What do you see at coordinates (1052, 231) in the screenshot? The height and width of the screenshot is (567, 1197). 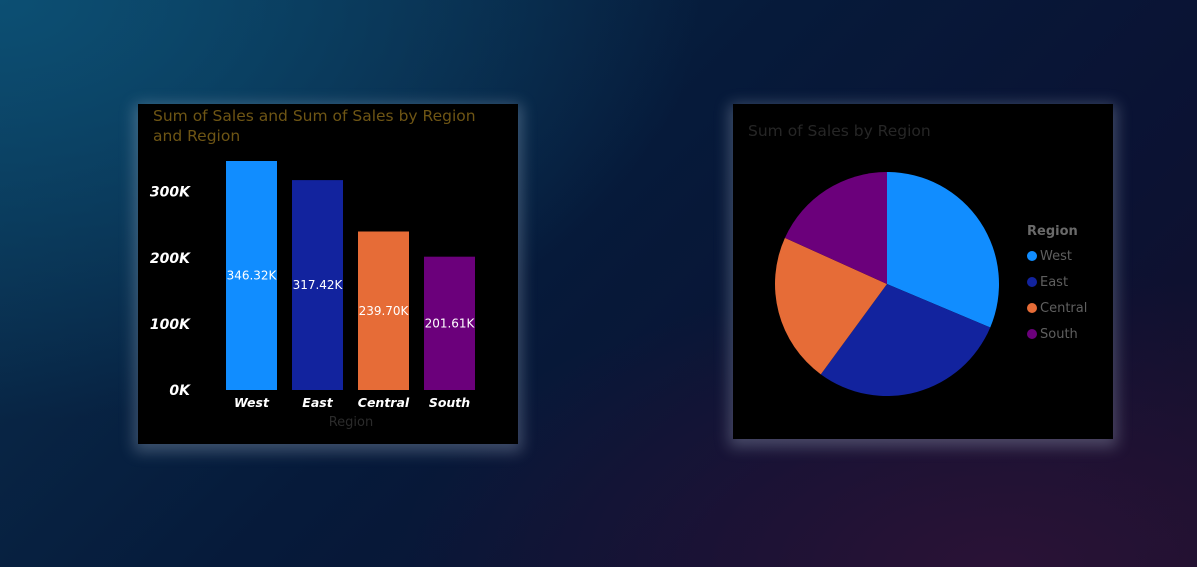 I see `legend-title: Region` at bounding box center [1052, 231].